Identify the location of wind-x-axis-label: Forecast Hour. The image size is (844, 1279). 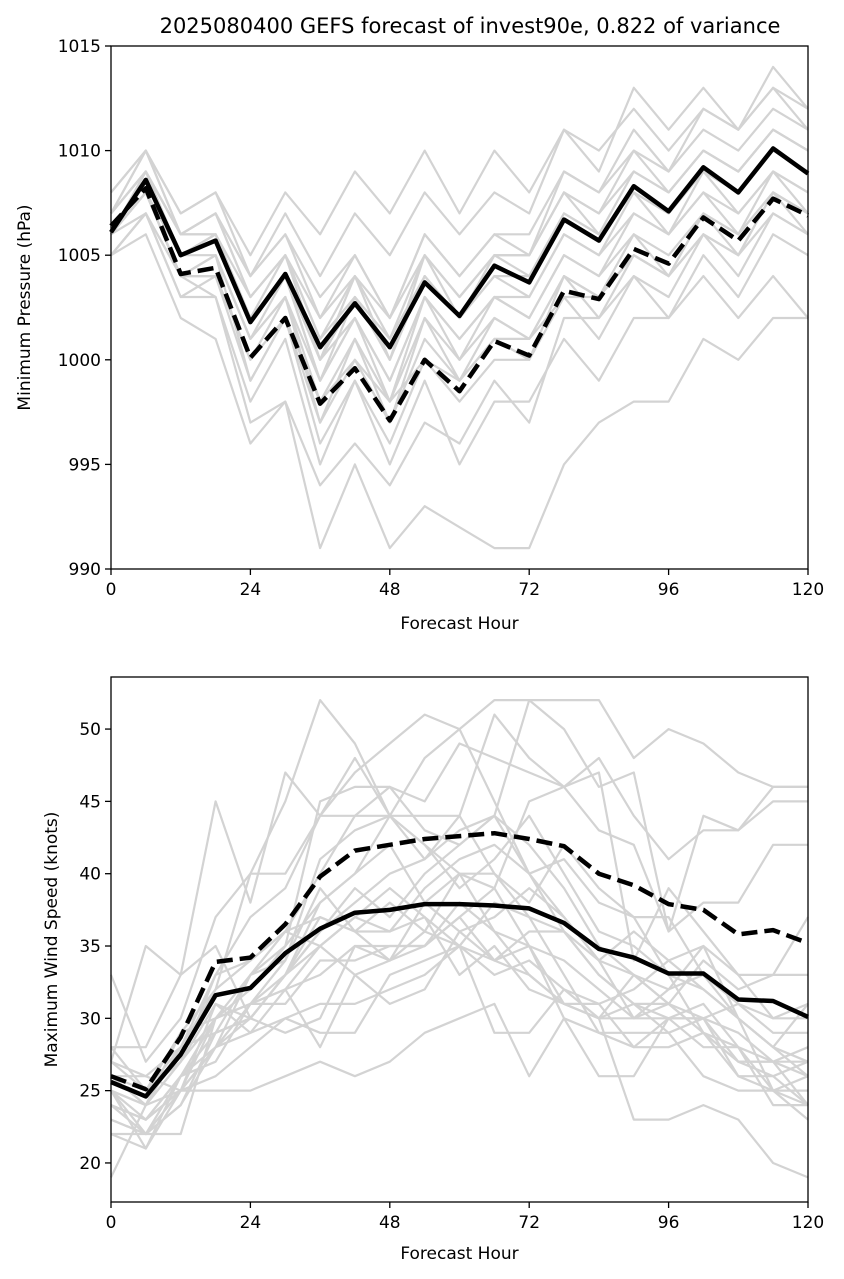
(459, 1254).